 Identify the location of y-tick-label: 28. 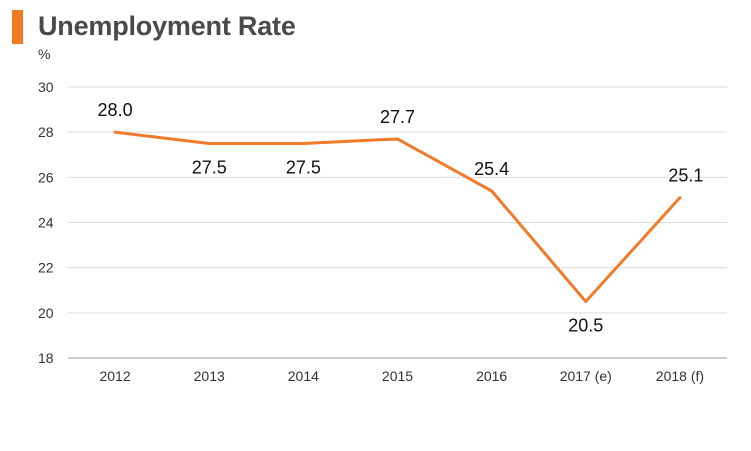
(46, 132).